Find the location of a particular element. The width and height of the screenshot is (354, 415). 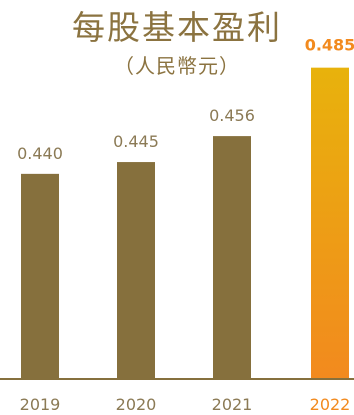

bar-2022 is located at coordinates (330, 222).